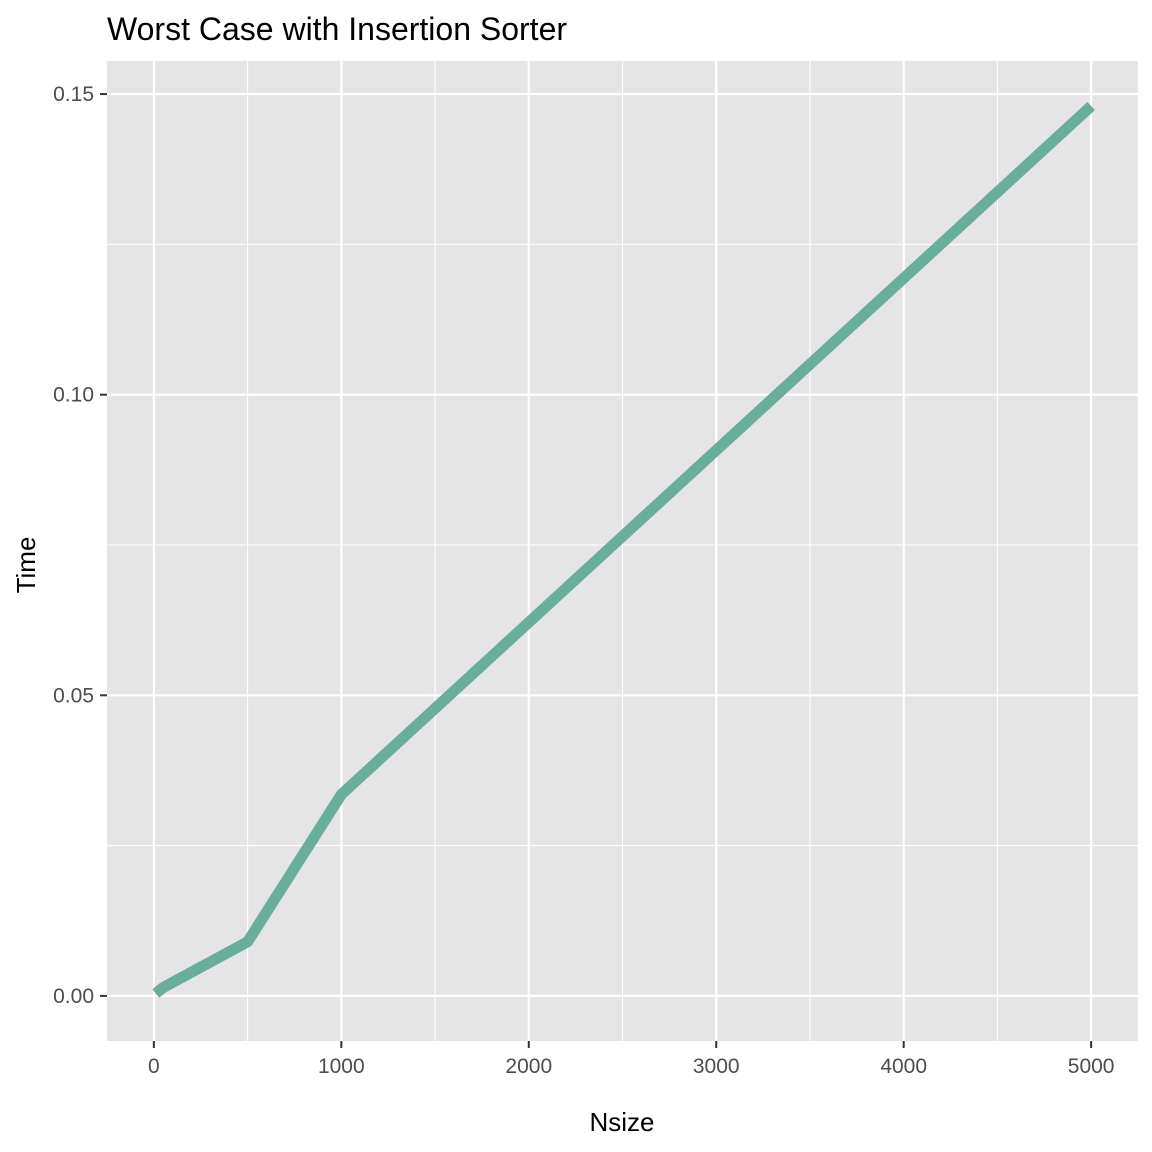  I want to click on y-tick-label: 0.15, so click(73, 94).